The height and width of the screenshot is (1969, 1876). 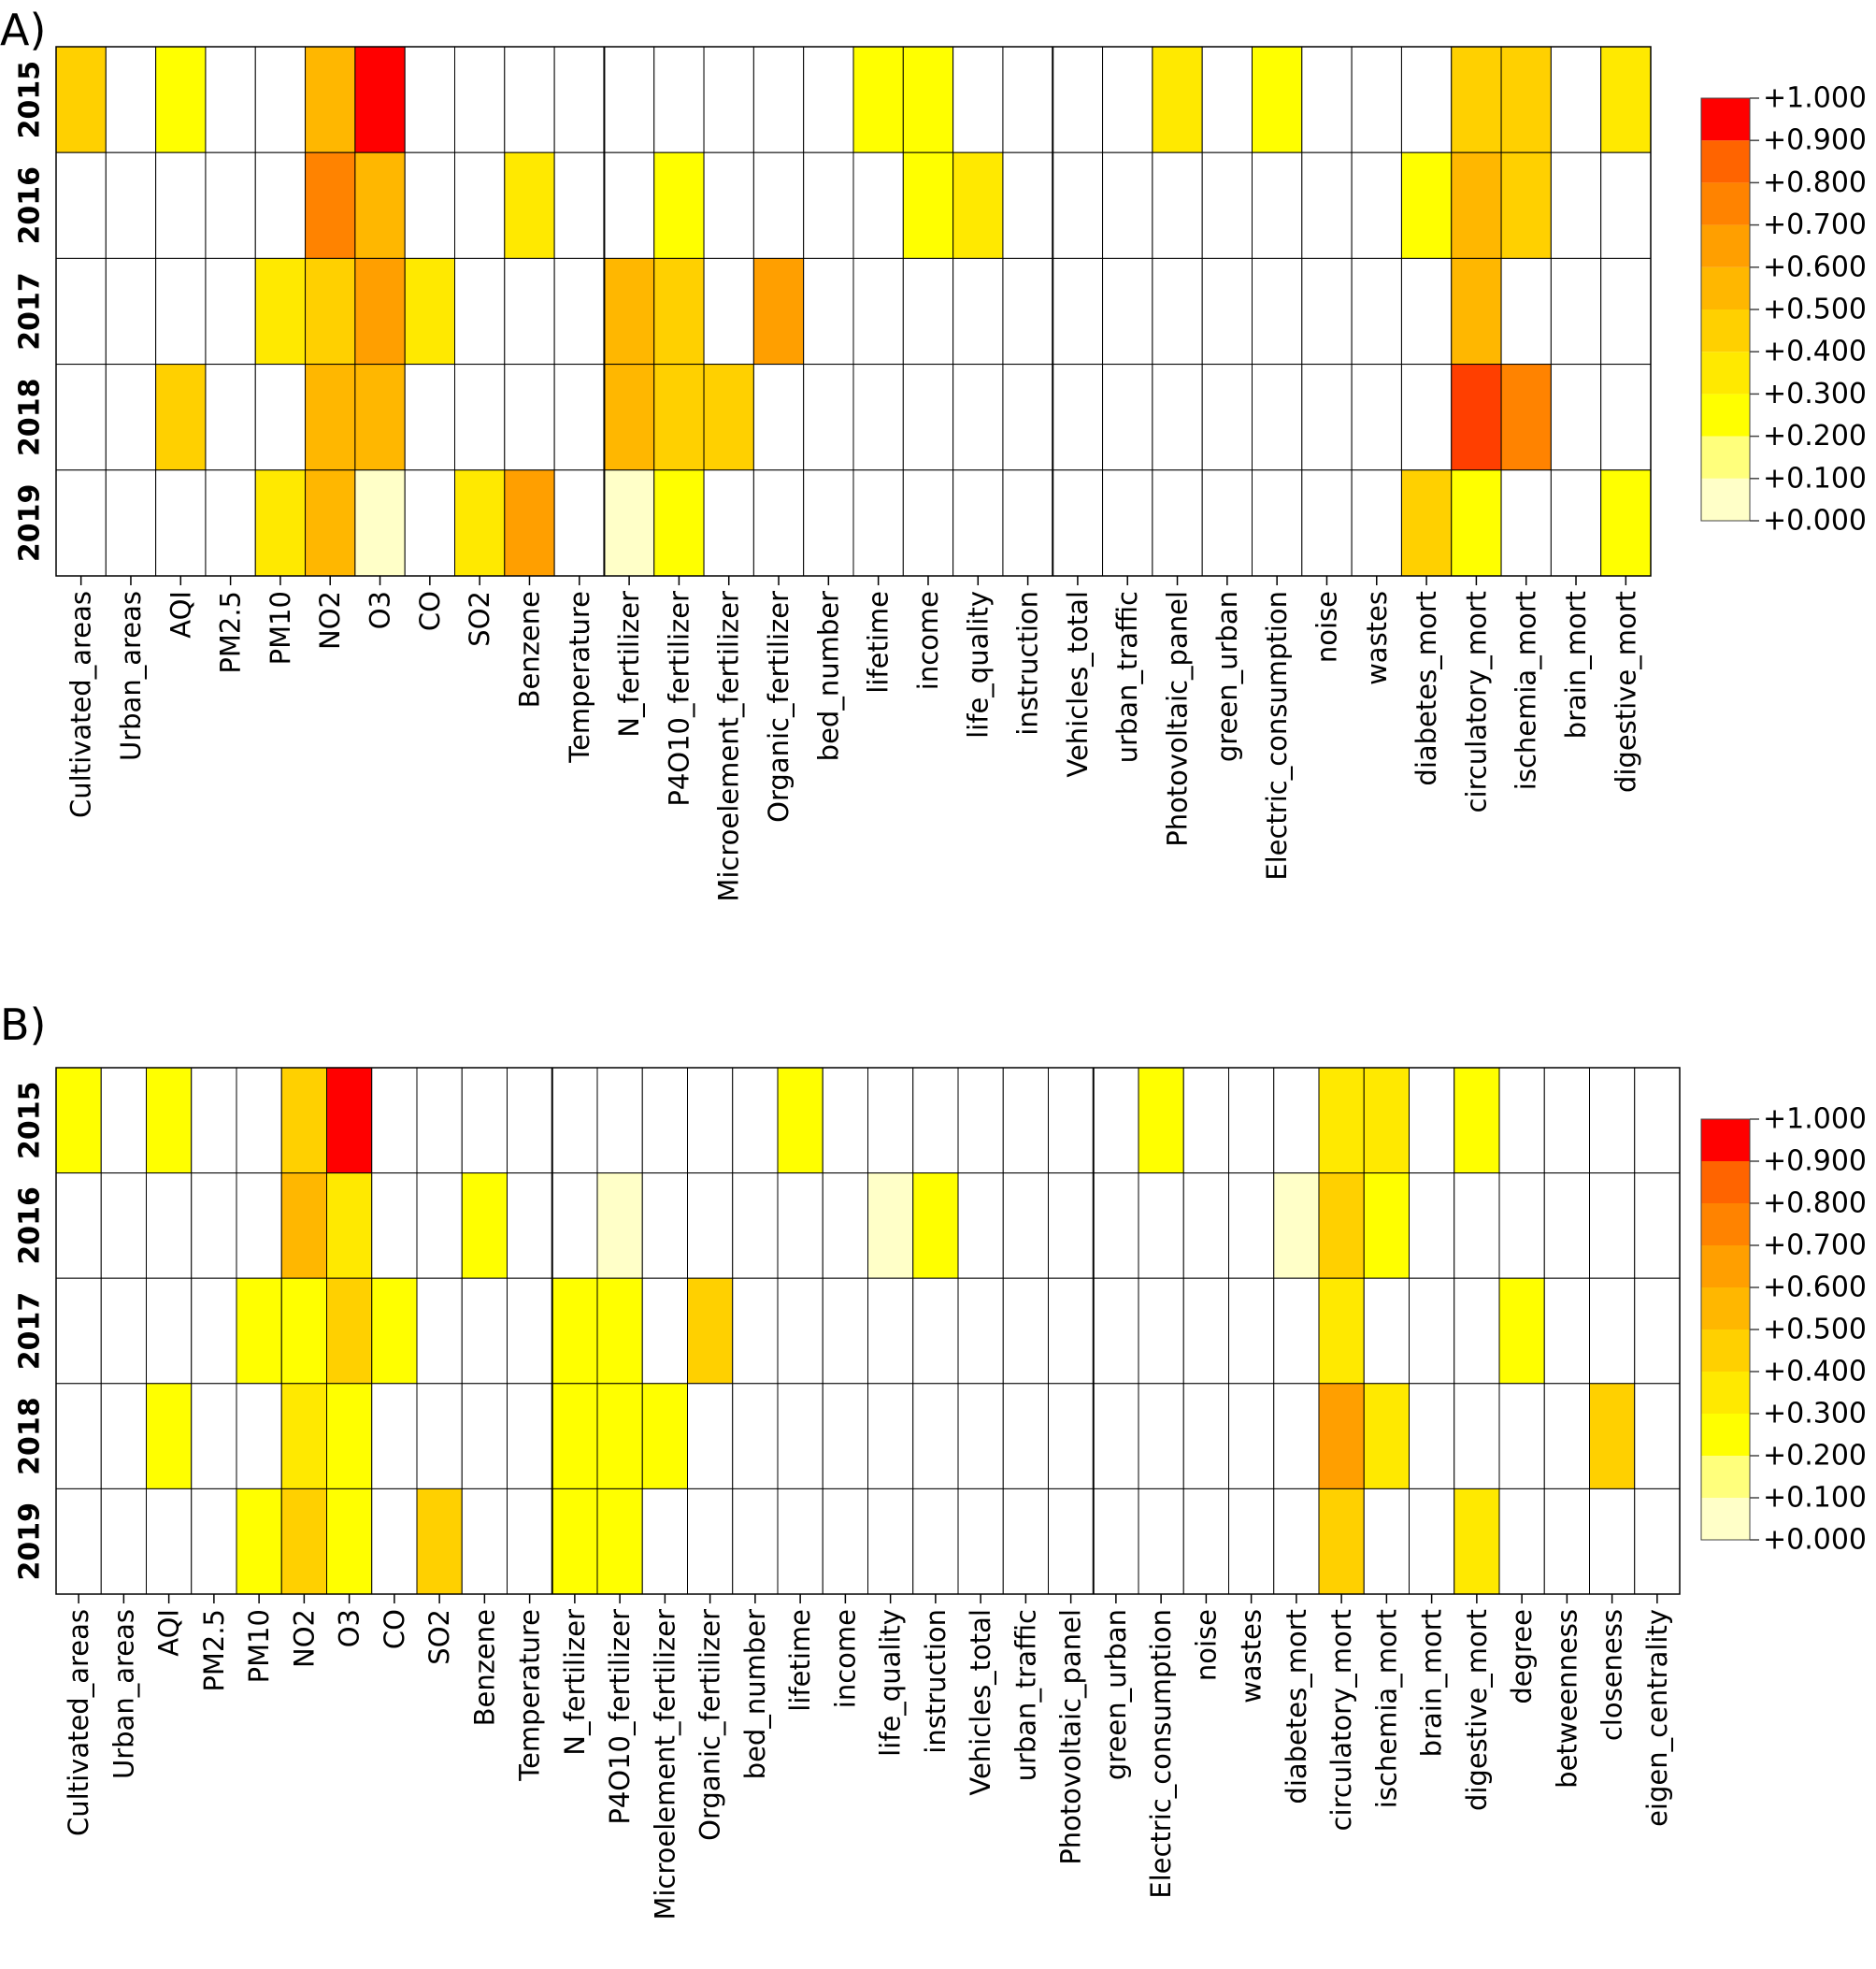 What do you see at coordinates (169, 1633) in the screenshot?
I see `x-tick-label: AQI` at bounding box center [169, 1633].